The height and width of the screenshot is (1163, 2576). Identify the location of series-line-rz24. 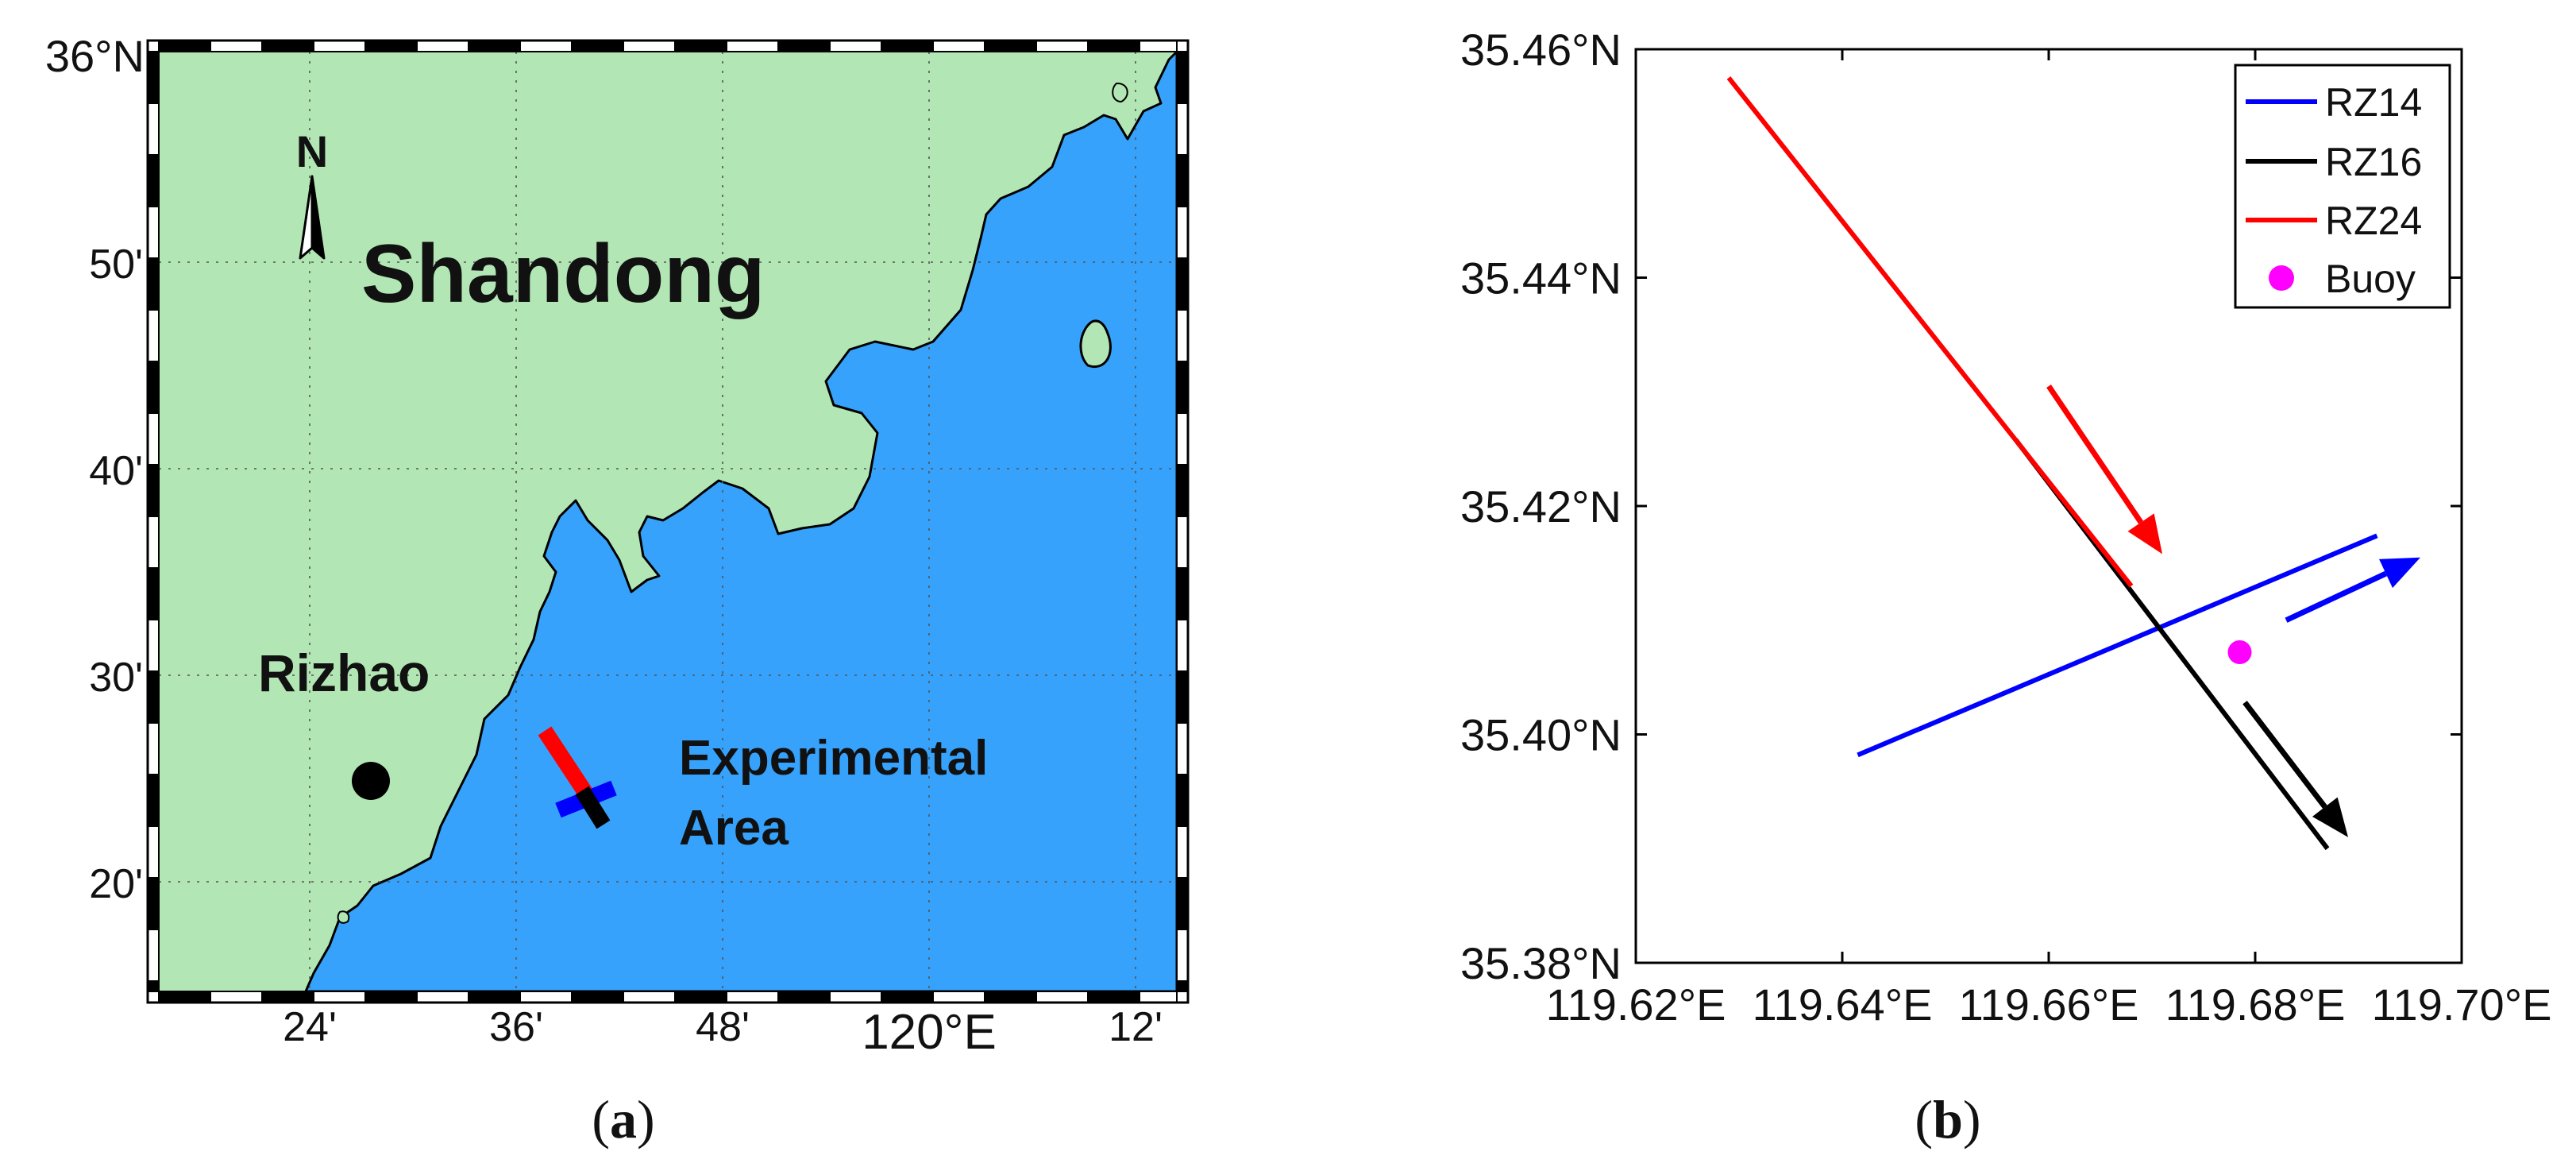
(1930, 332).